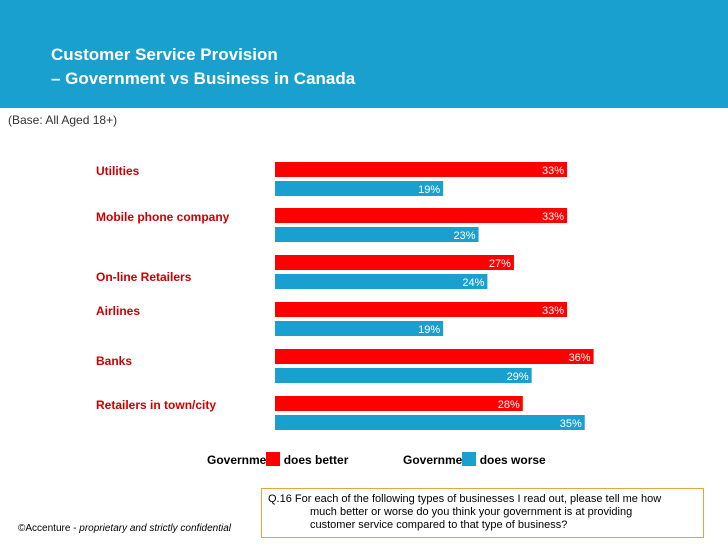  What do you see at coordinates (163, 217) in the screenshot?
I see `category-label: Mobile phone company` at bounding box center [163, 217].